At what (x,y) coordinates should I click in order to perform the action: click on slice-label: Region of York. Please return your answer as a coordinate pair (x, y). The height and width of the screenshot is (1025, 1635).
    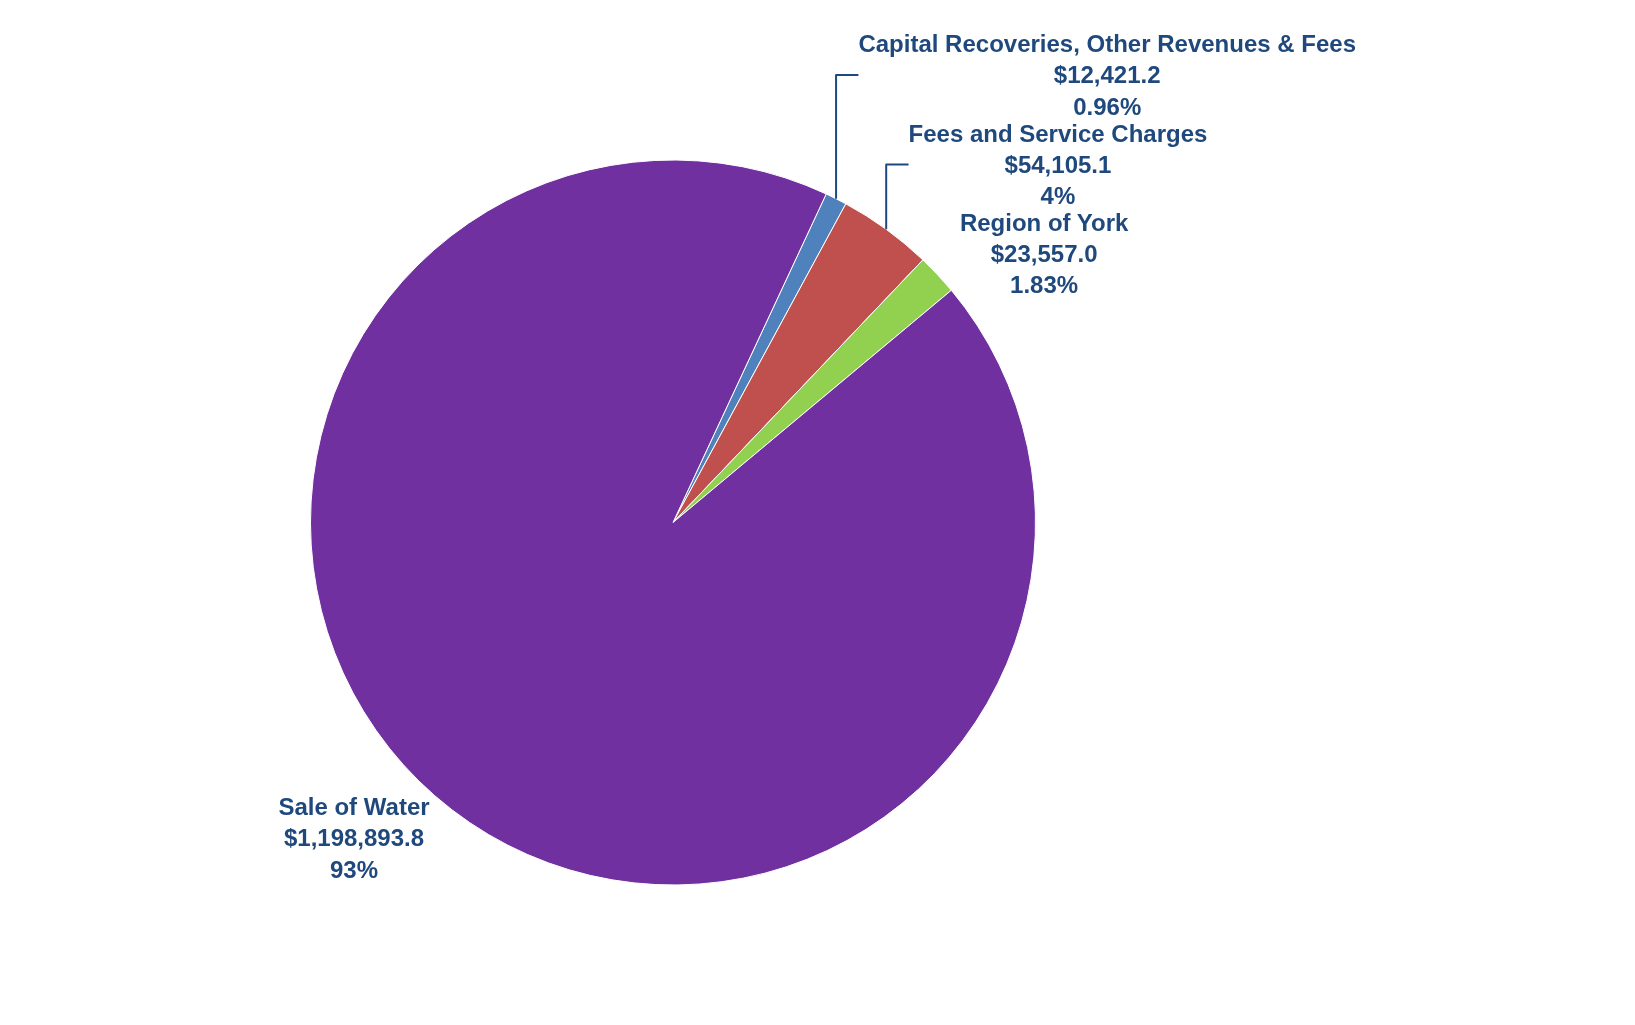
    Looking at the image, I should click on (1044, 223).